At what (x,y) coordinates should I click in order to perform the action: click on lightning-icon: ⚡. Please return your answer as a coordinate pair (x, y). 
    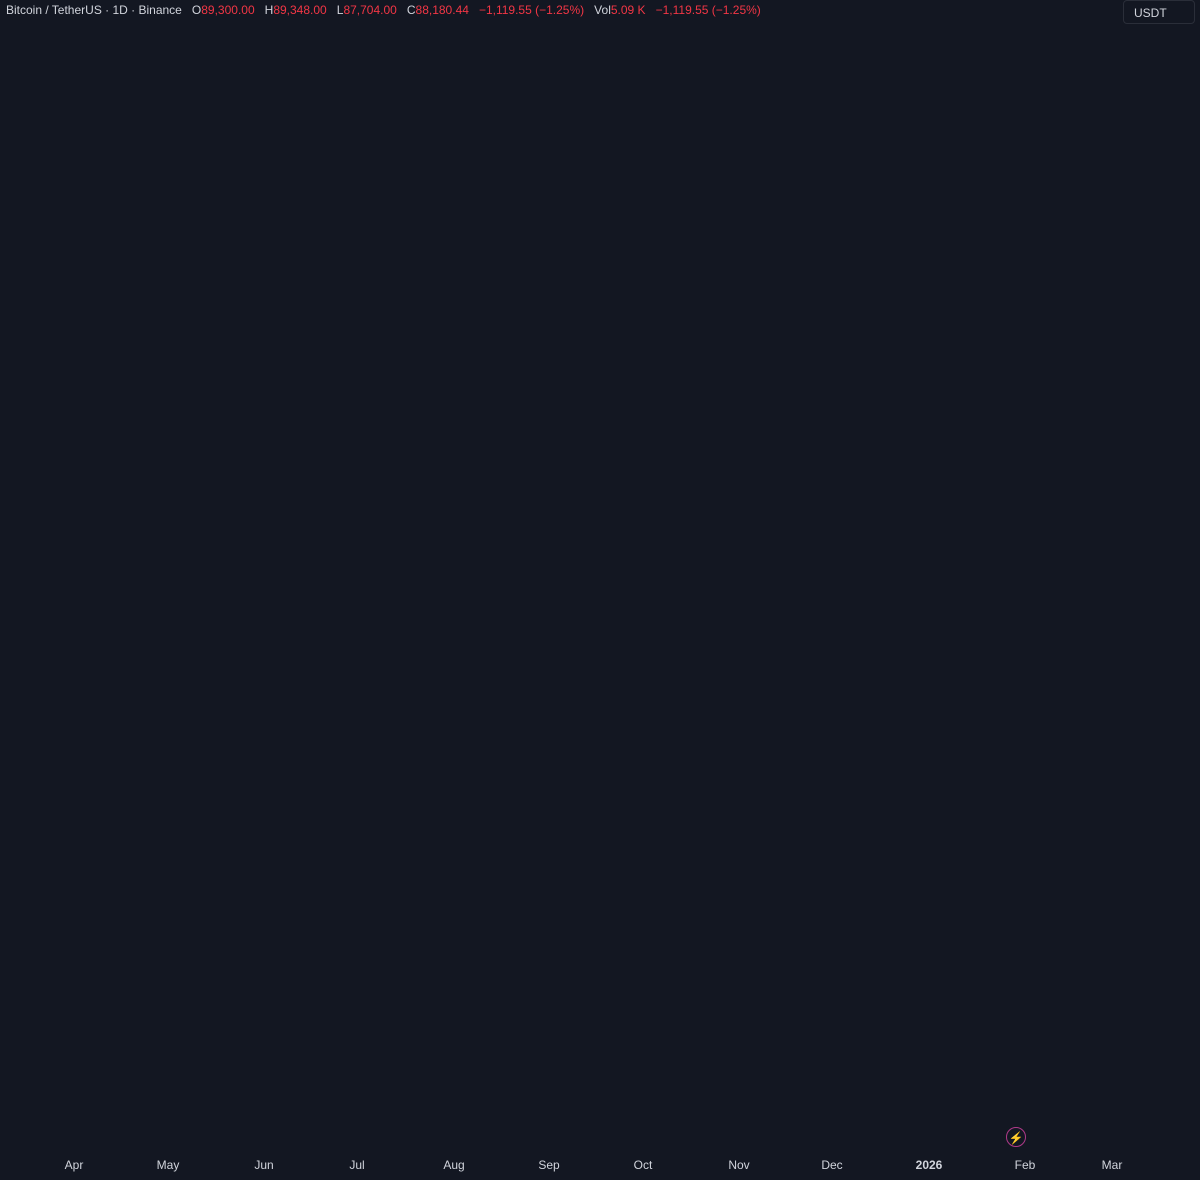
    Looking at the image, I should click on (1016, 1137).